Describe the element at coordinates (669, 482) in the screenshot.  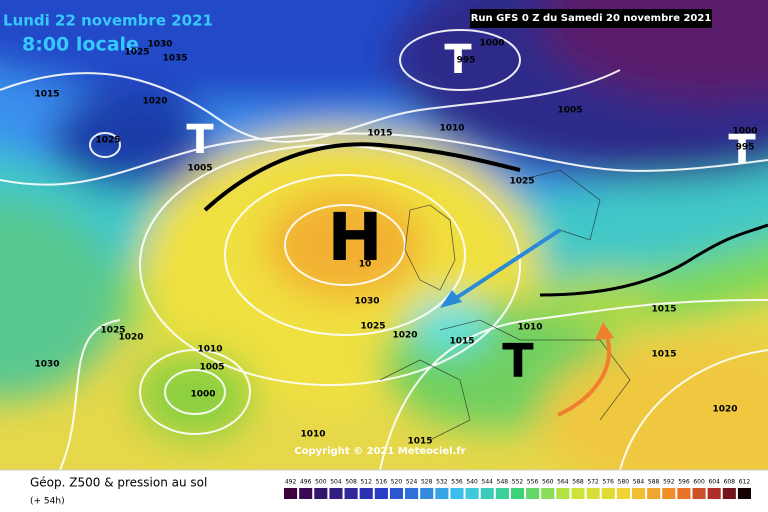
I see `legend-value: 592` at that location.